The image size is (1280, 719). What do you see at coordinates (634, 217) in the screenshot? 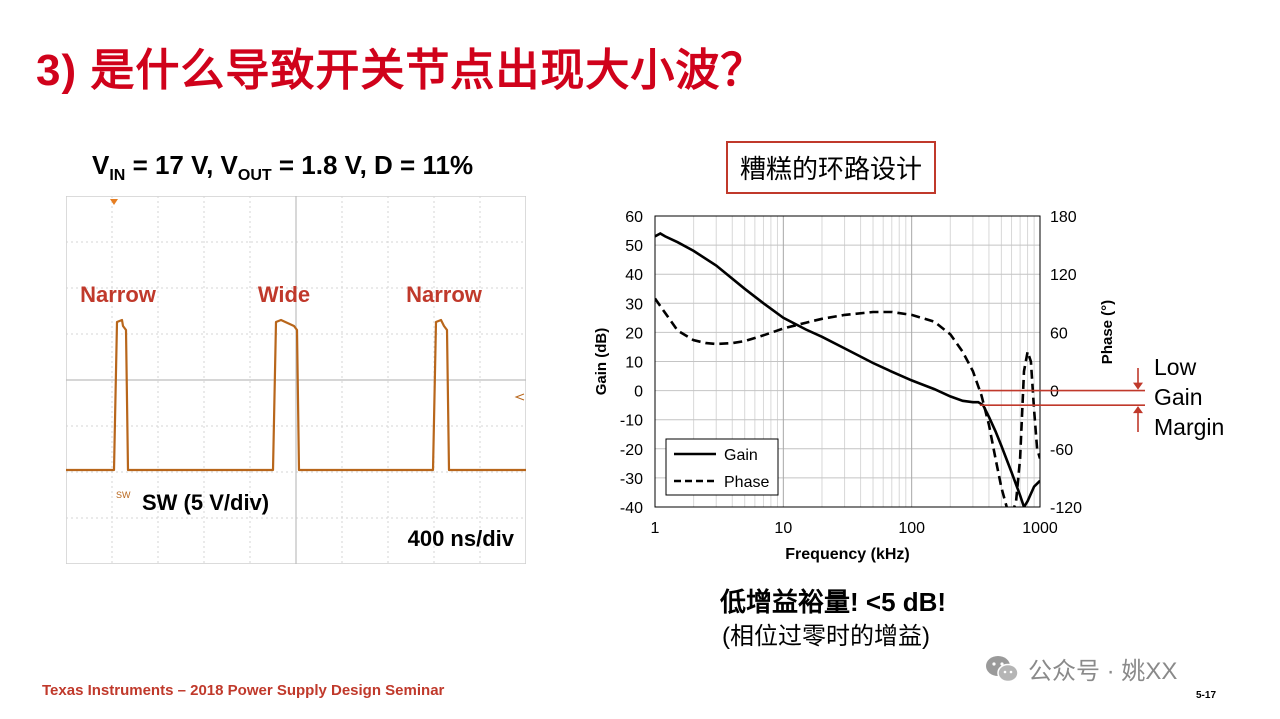
I see `y-tick-label: 60` at bounding box center [634, 217].